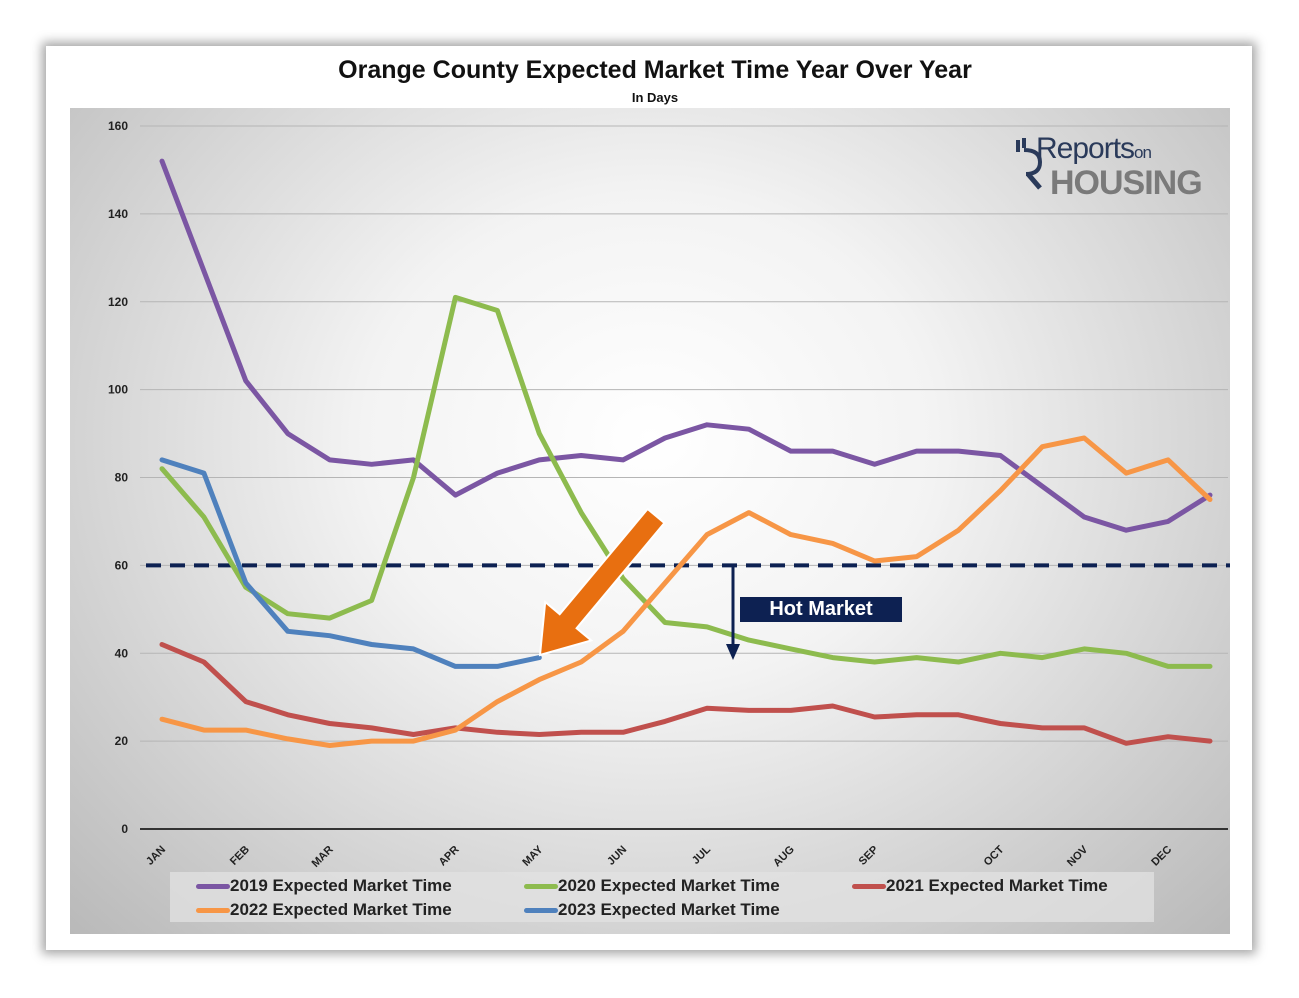 This screenshot has height=998, width=1299. What do you see at coordinates (449, 856) in the screenshot?
I see `x-tick-label: APR` at bounding box center [449, 856].